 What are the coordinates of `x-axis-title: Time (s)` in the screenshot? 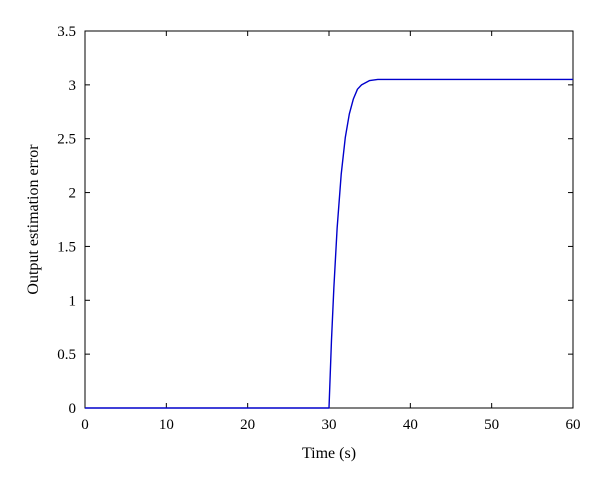 It's located at (329, 453).